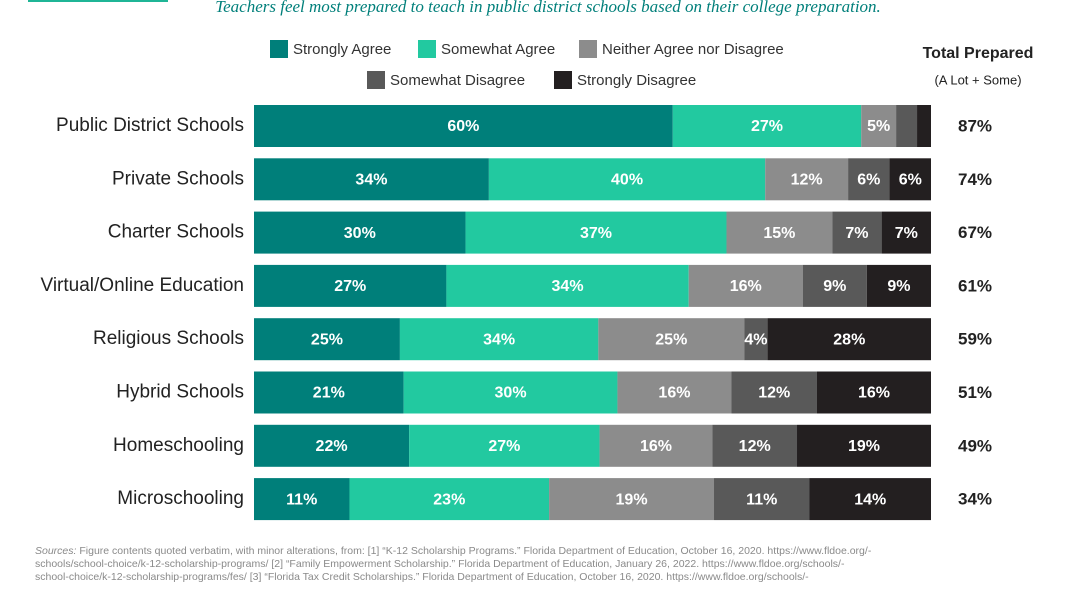 This screenshot has width=1066, height=600. Describe the element at coordinates (180, 392) in the screenshot. I see `category-label: Hybrid Schools` at that location.